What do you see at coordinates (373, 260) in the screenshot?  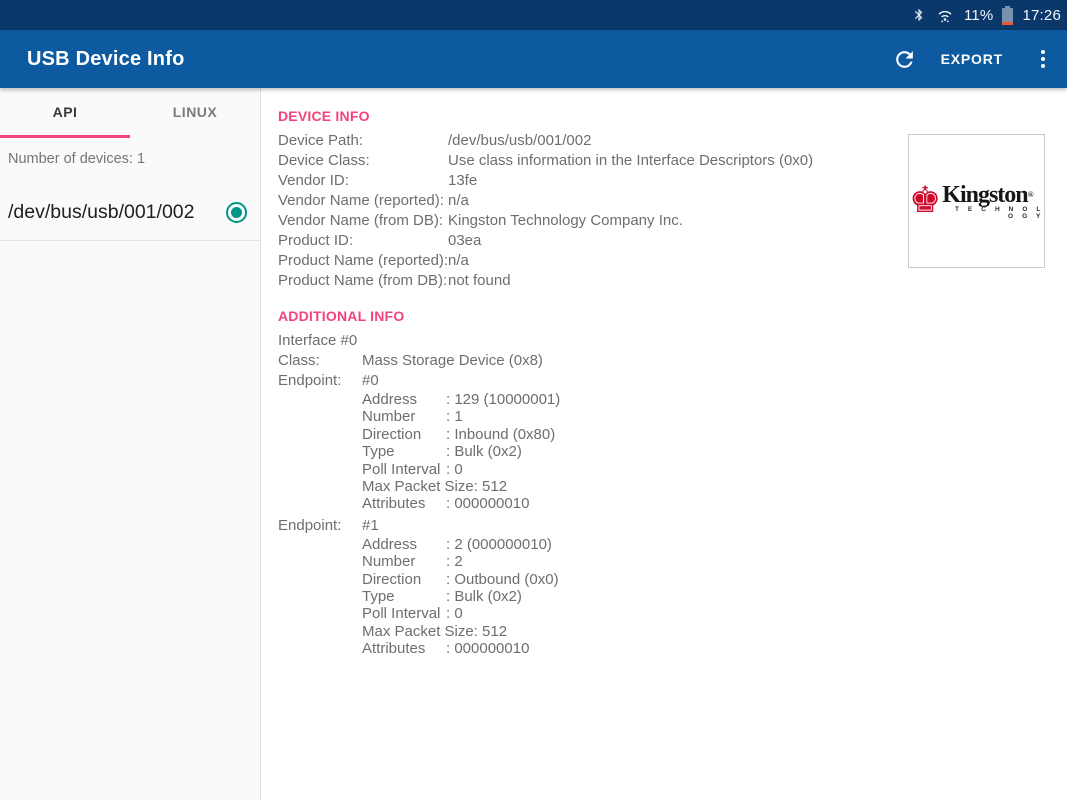 I see `device-info-row: Product Name (reported):n/a` at bounding box center [373, 260].